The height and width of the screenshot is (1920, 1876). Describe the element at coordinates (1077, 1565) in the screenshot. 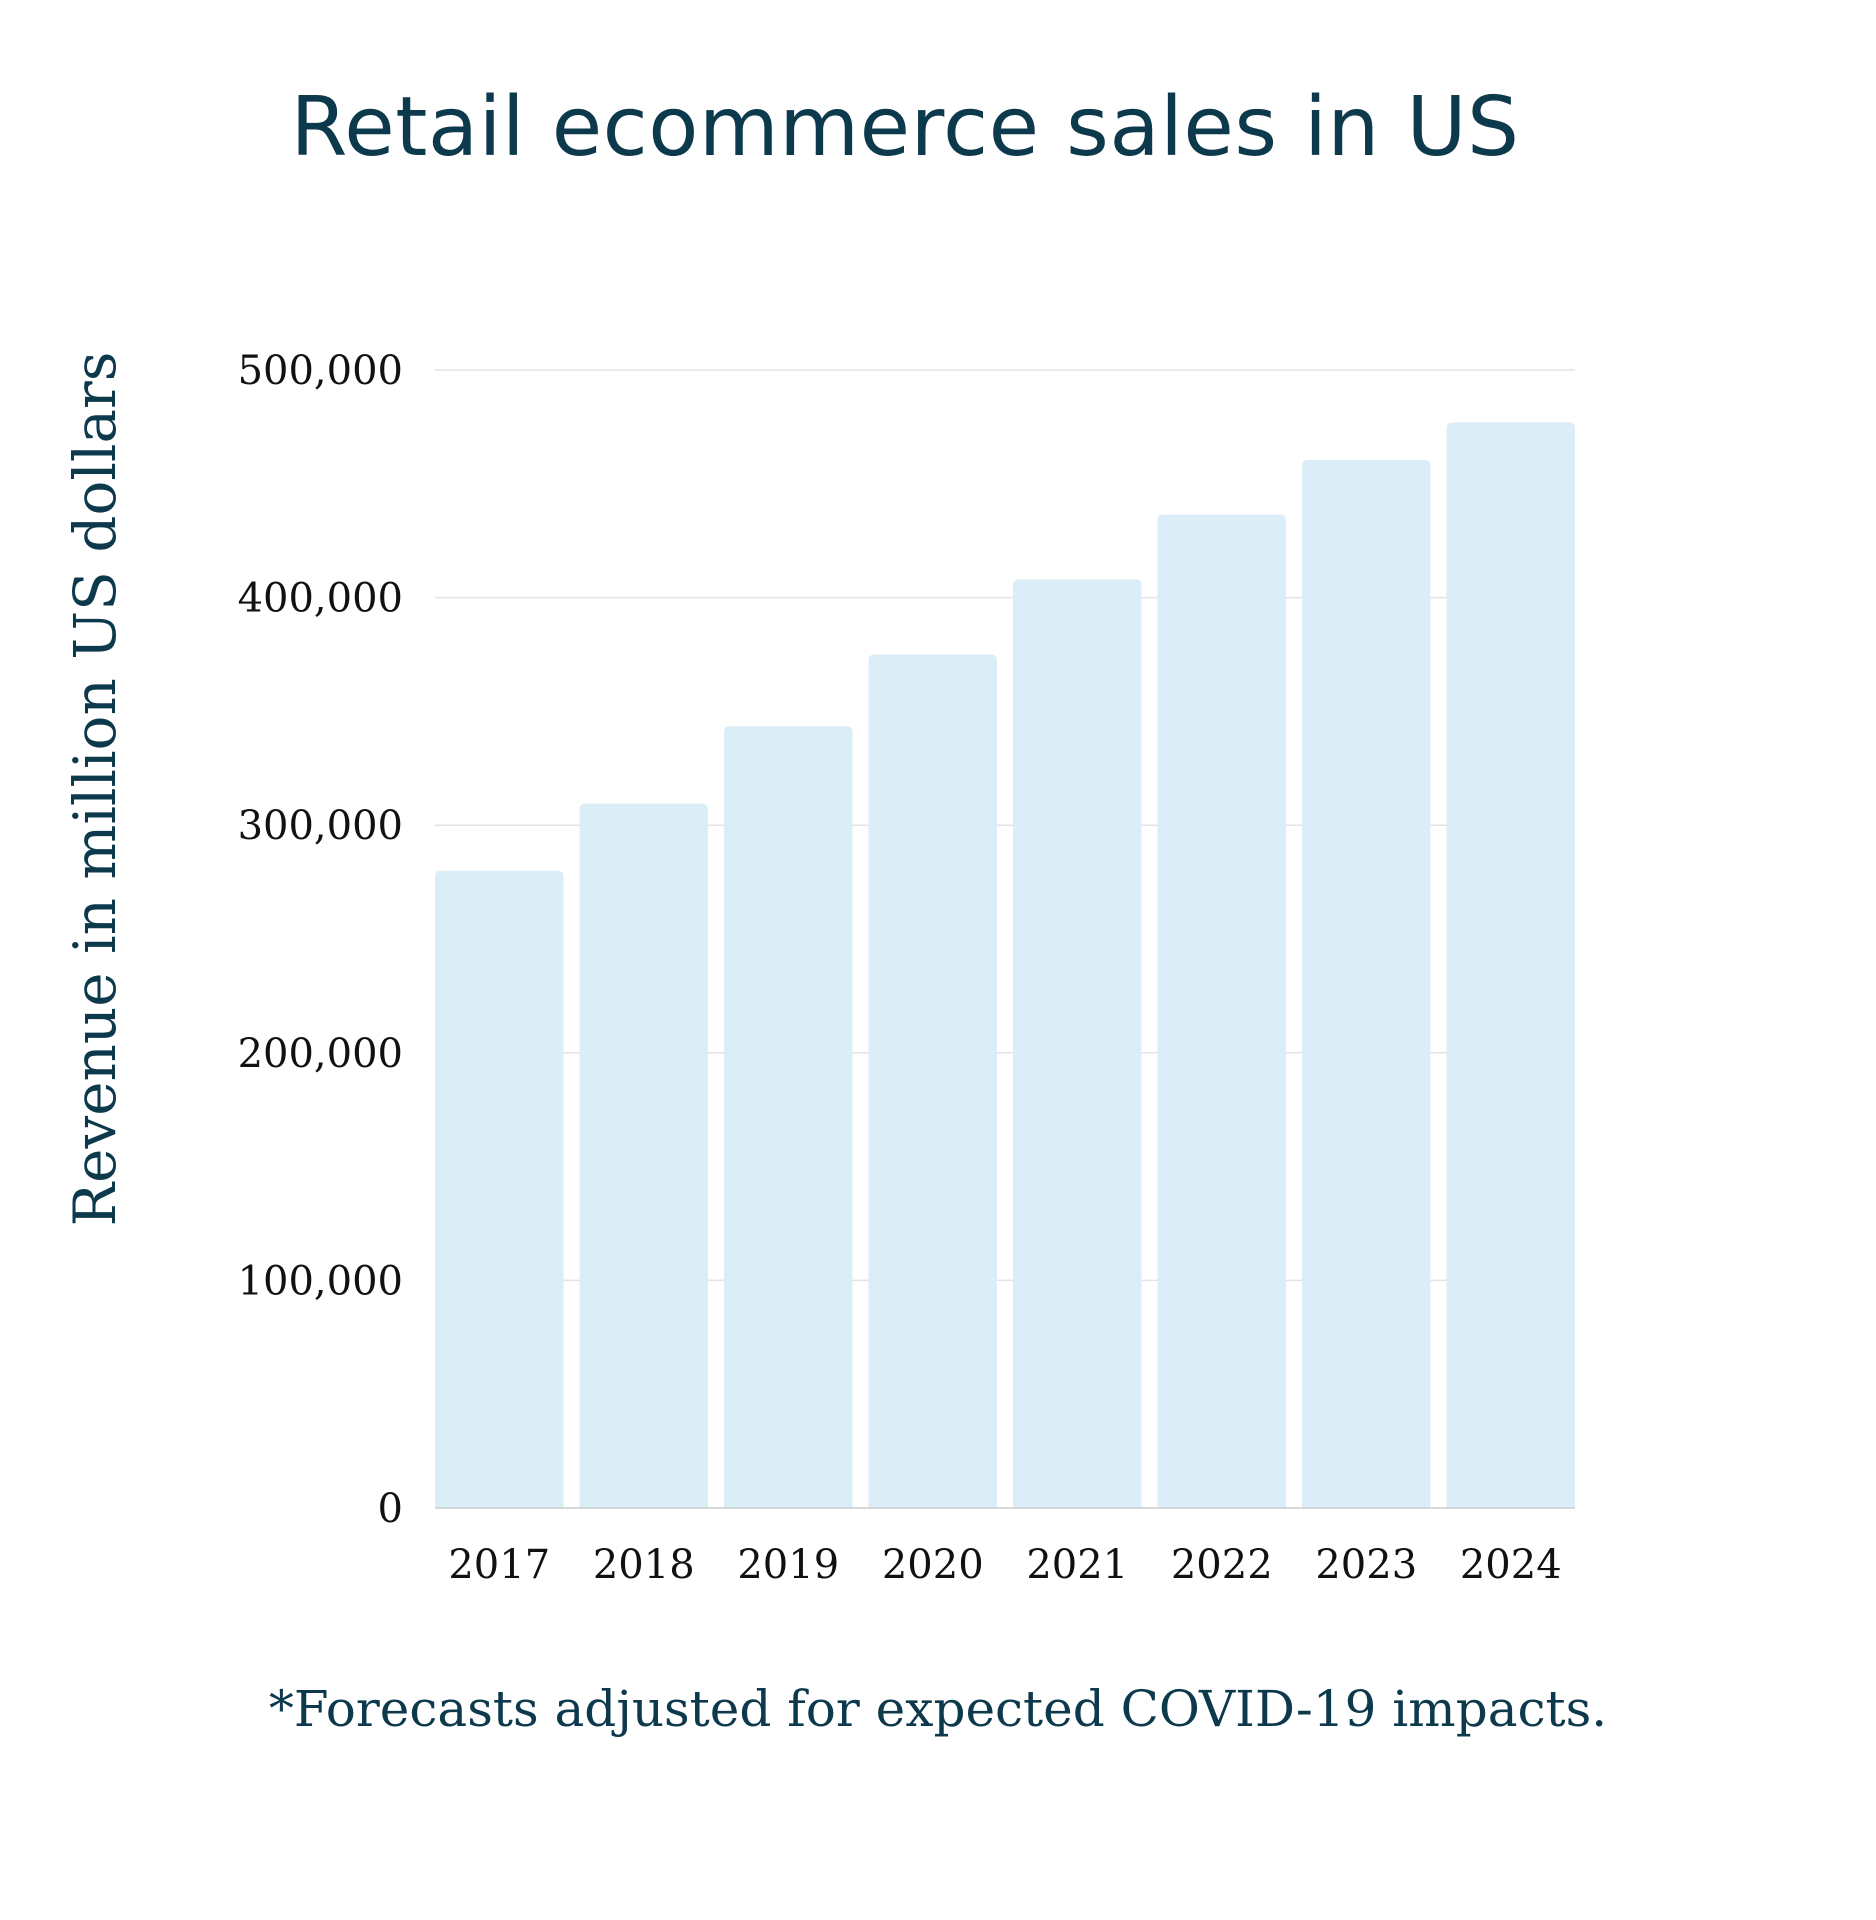

I see `x-tick-label: 2021` at that location.